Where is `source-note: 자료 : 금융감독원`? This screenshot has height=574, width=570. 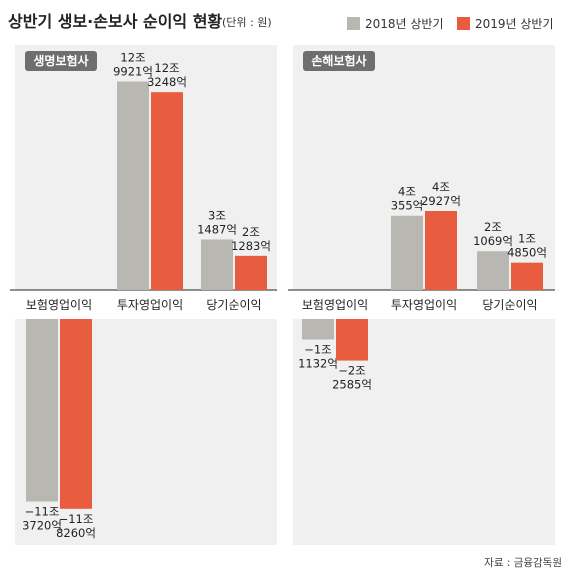
source-note: 자료 : 금융감독원 is located at coordinates (523, 563).